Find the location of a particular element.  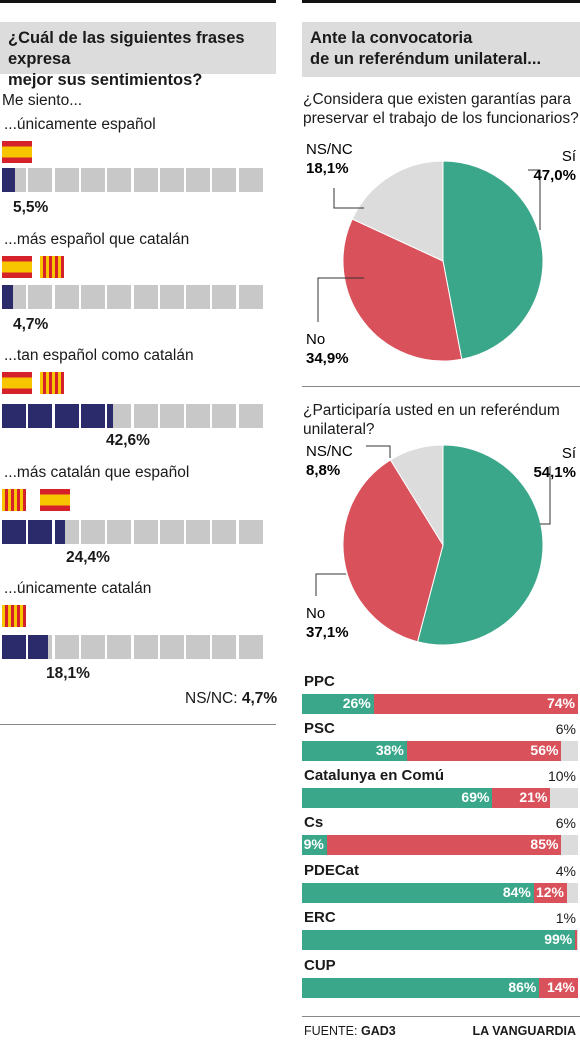

nsnc-label: NS/NC: is located at coordinates (211, 698).